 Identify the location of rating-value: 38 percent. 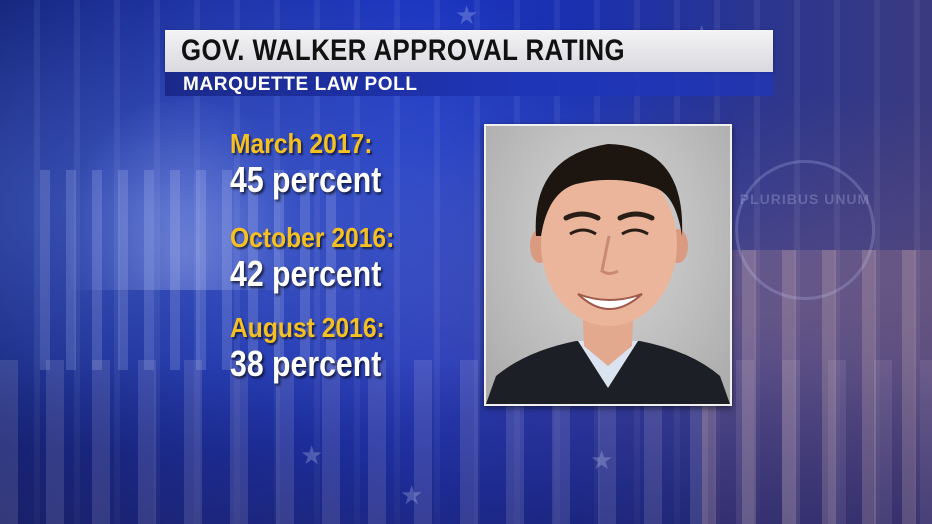
(306, 363).